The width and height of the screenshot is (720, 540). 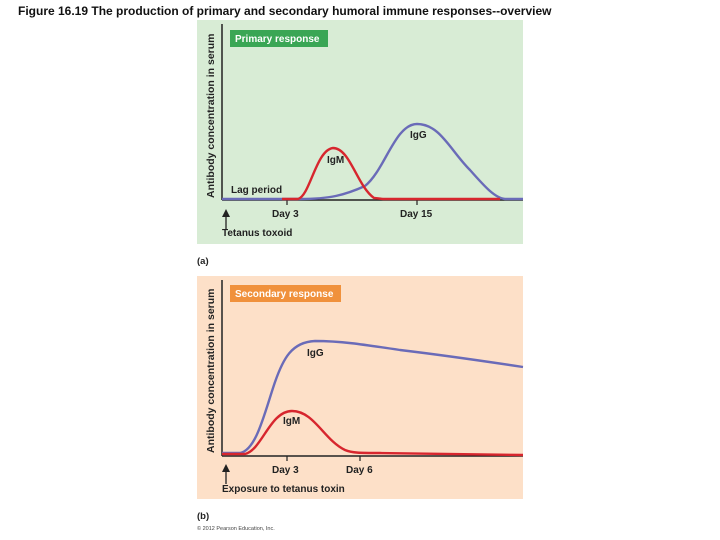 What do you see at coordinates (211, 115) in the screenshot?
I see `panel-a-y-axis-label: Antibody concentration in serum` at bounding box center [211, 115].